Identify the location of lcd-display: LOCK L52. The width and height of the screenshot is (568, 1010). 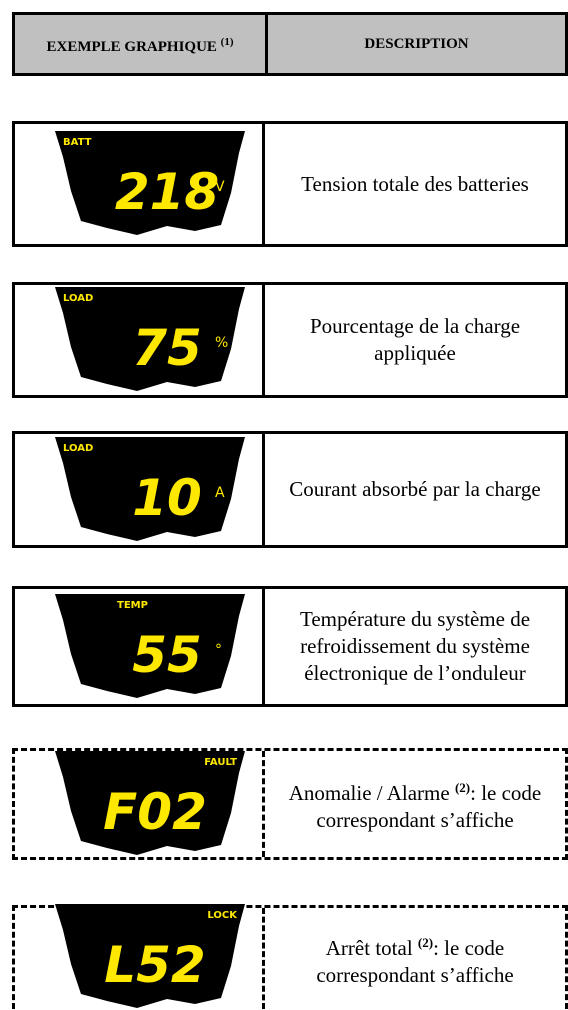
(150, 956).